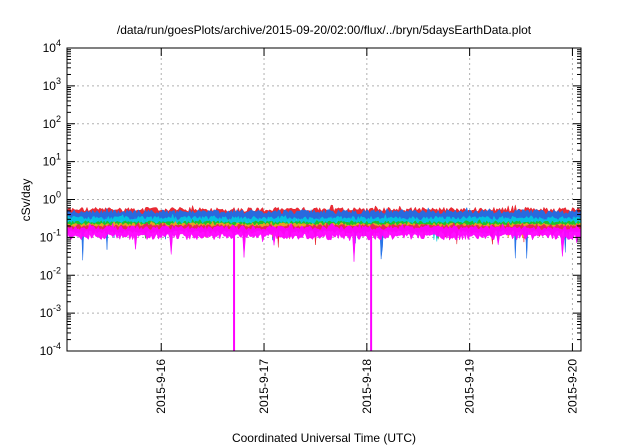 The width and height of the screenshot is (640, 448). Describe the element at coordinates (52, 46) in the screenshot. I see `y-tick-label: 10⁴` at that location.